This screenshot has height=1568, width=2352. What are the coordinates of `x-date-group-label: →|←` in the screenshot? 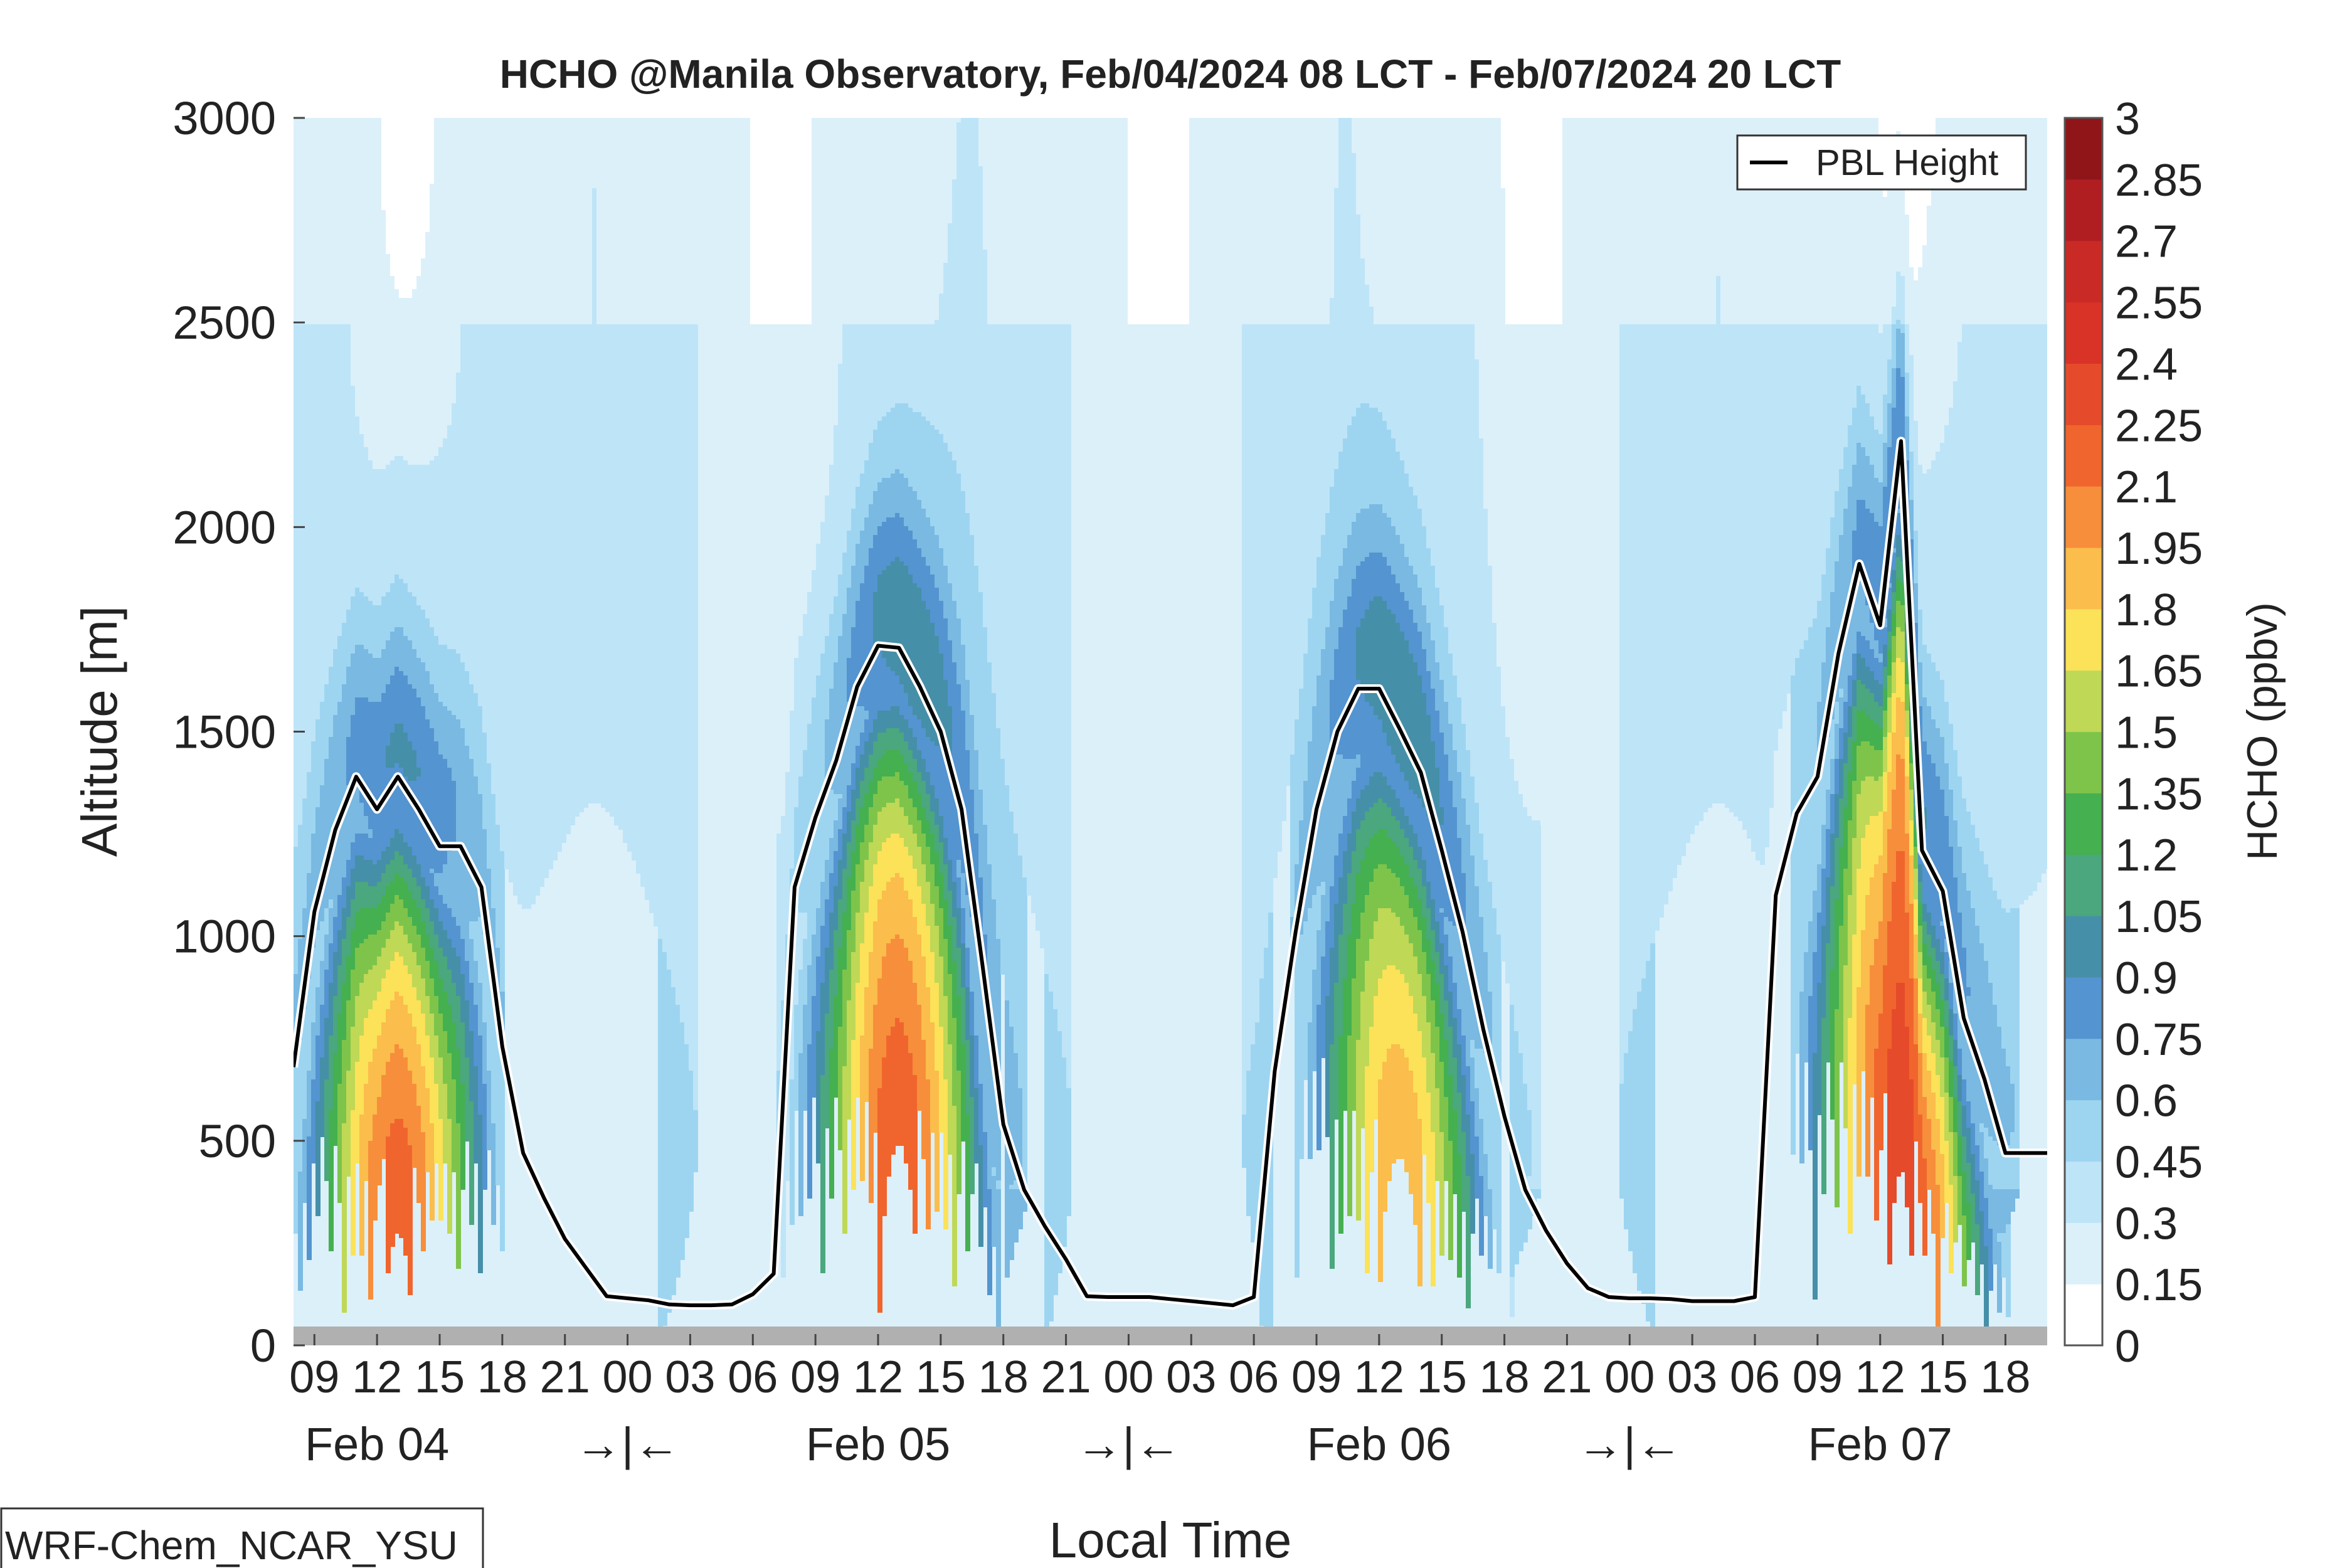 It's located at (1128, 1444).